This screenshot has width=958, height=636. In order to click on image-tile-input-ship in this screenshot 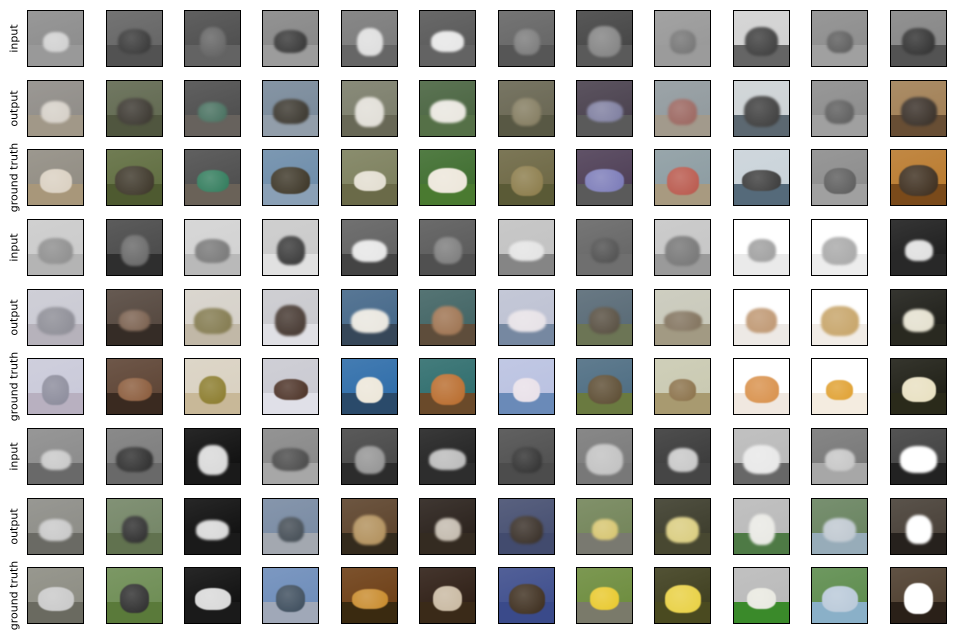, I will do `click(839, 456)`.